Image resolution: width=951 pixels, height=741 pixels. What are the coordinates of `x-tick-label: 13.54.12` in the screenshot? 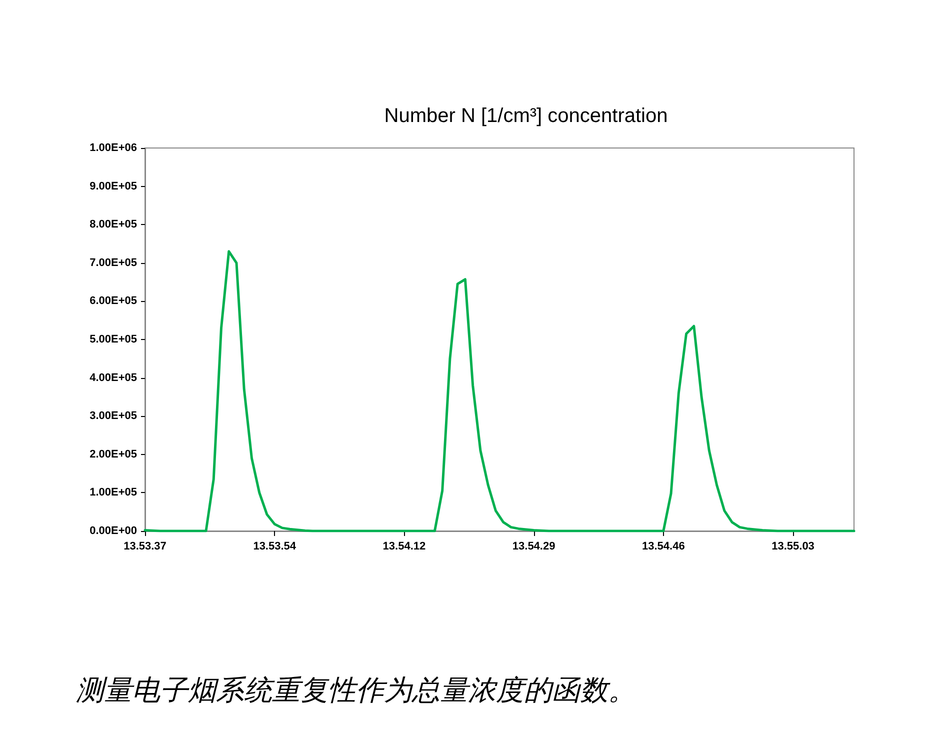 It's located at (404, 546).